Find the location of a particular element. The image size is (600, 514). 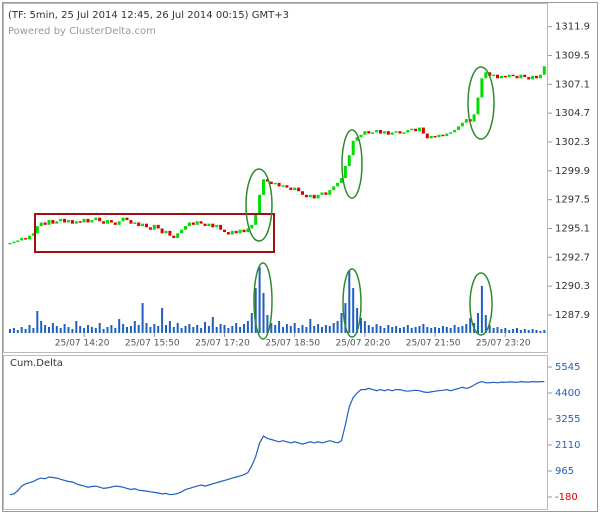

y-tick-label: 965 is located at coordinates (564, 471).